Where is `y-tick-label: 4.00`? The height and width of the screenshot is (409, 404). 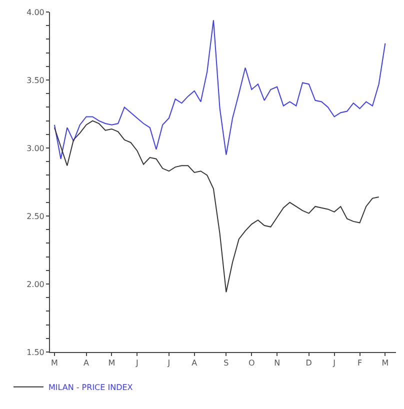
y-tick-label: 4.00 is located at coordinates (35, 12).